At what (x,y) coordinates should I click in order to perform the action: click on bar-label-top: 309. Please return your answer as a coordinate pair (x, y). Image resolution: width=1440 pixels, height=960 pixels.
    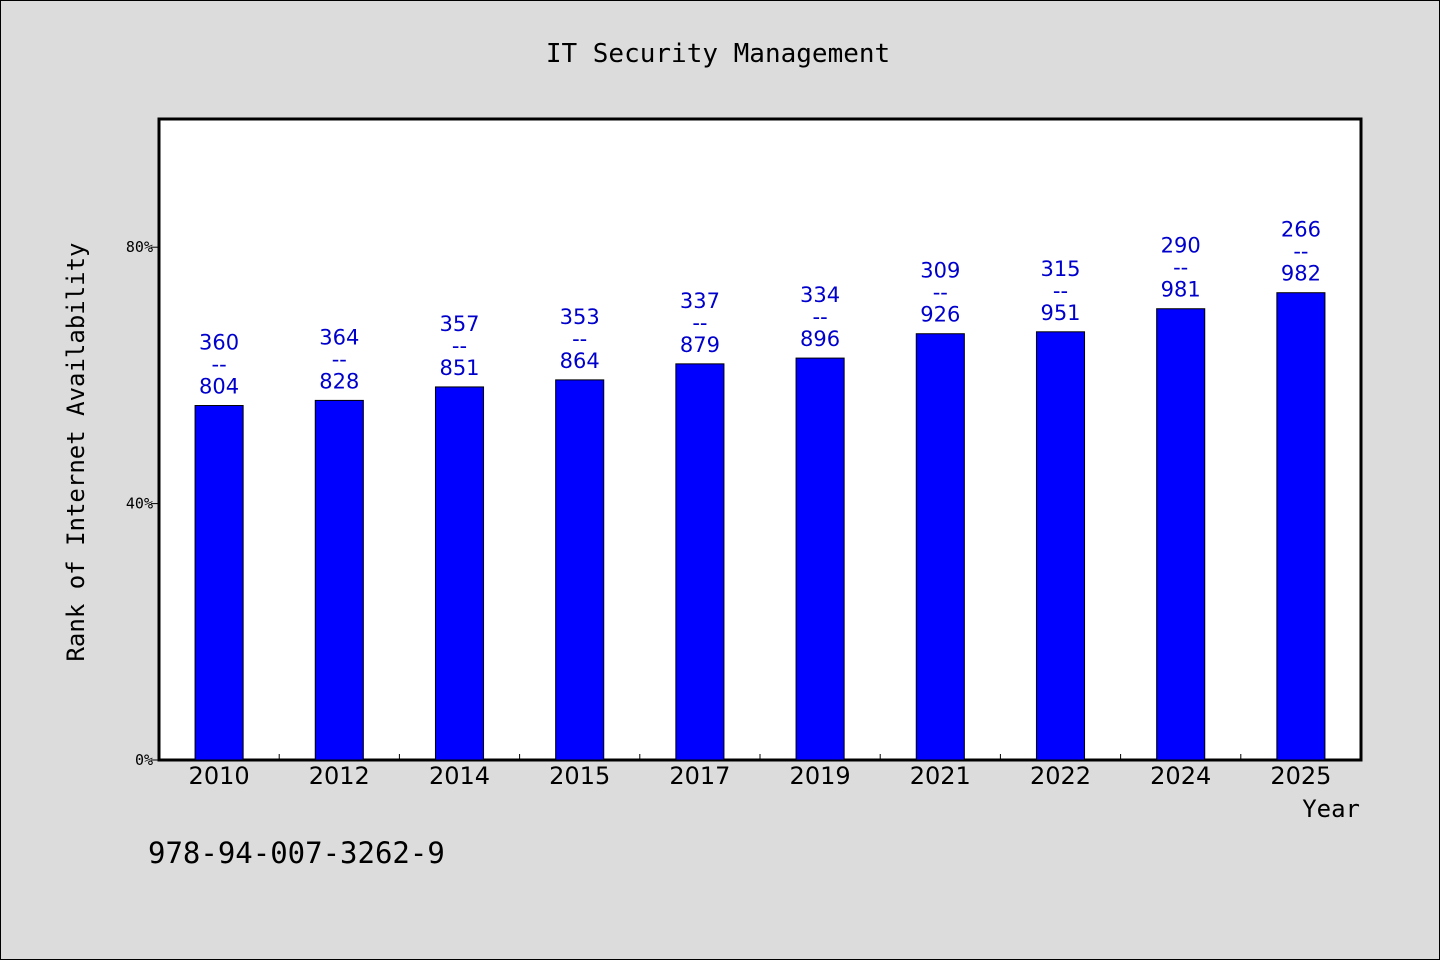
    Looking at the image, I should click on (940, 271).